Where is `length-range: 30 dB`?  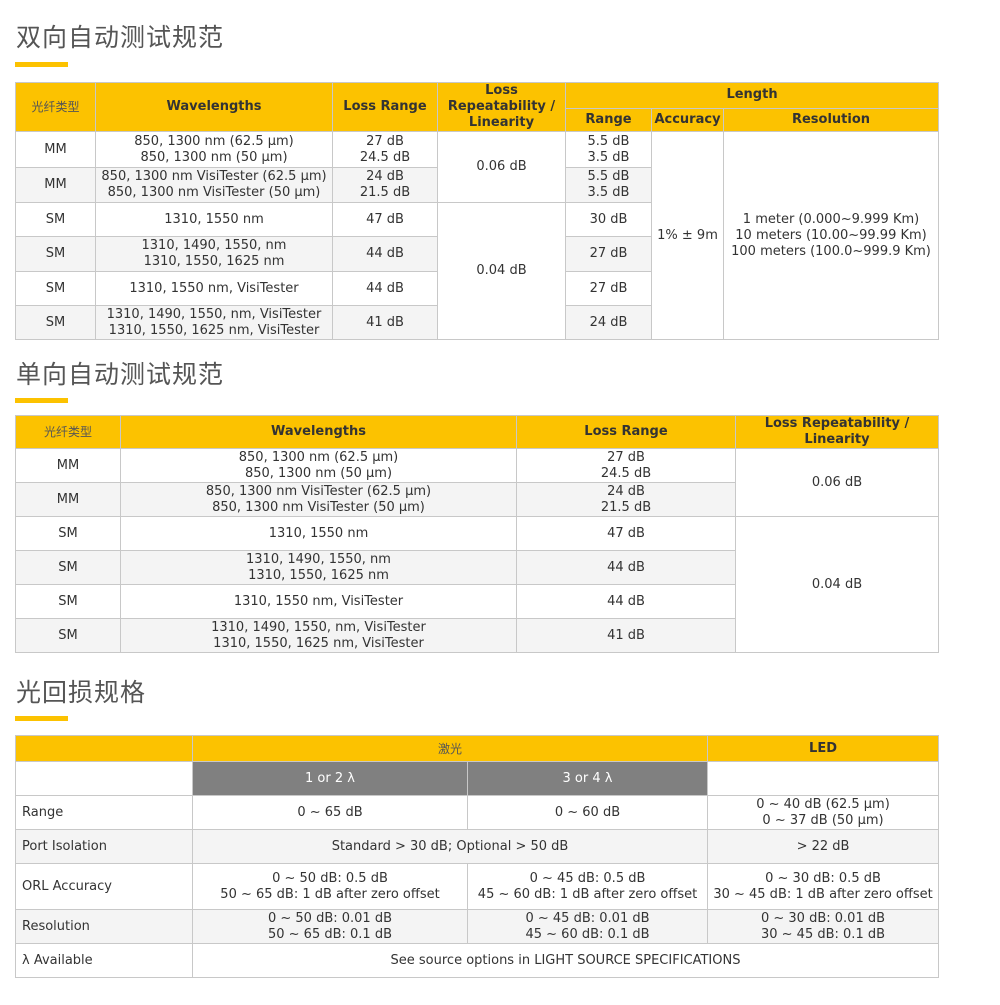 length-range: 30 dB is located at coordinates (608, 219).